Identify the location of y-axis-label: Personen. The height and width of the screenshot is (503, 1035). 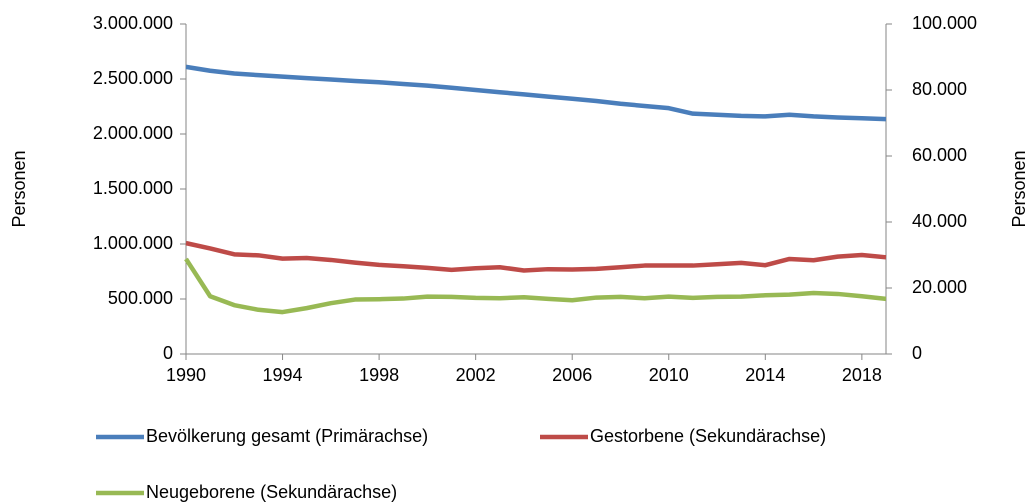
(19, 188).